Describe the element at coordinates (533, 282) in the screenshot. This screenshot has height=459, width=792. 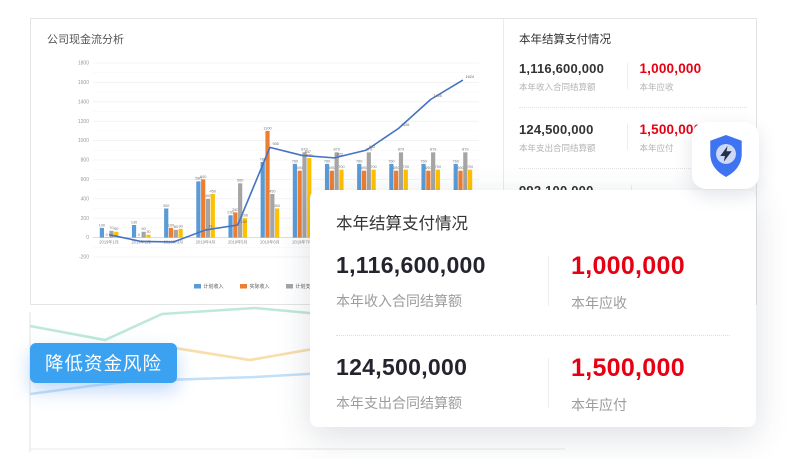
I see `overlay-row-income: 1,116,600,000 本年收入合同结算额 1,000,000 本年应收` at that location.